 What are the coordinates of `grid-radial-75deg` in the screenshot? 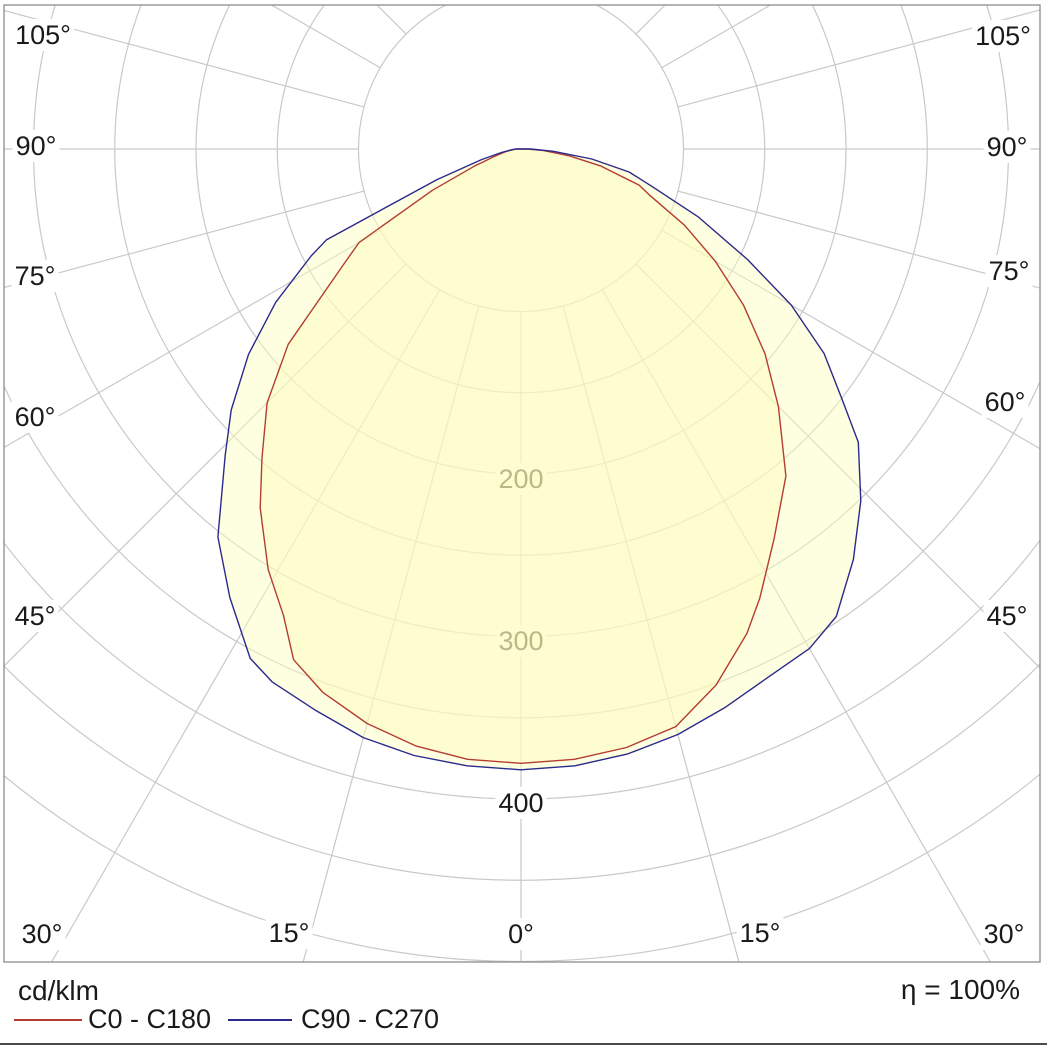 It's located at (858, 239).